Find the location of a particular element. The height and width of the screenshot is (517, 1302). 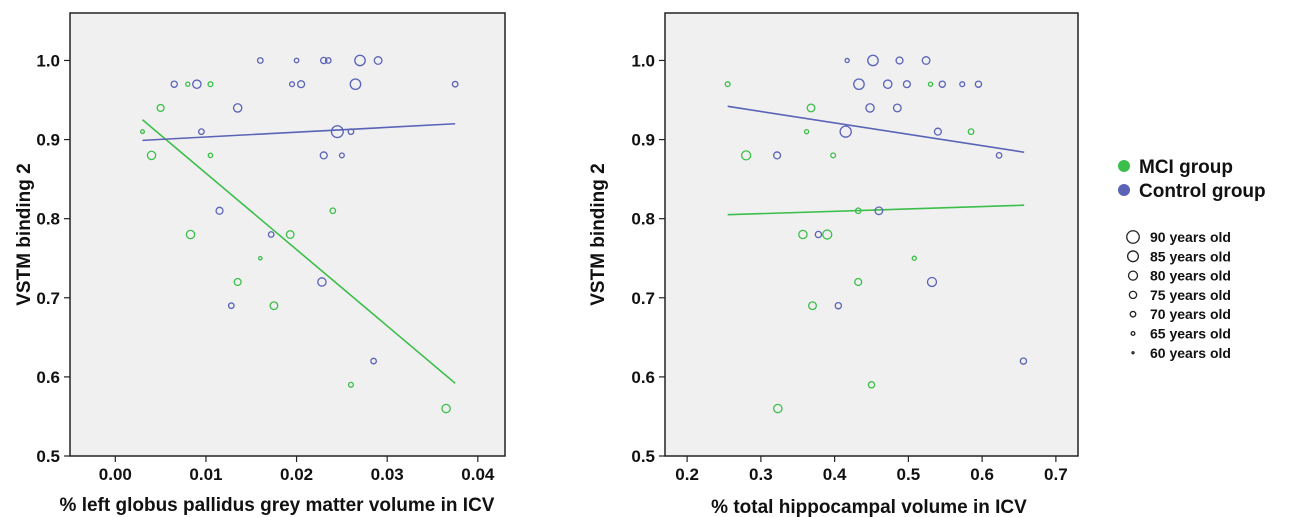

x-tick-label: 0.6 is located at coordinates (982, 474).